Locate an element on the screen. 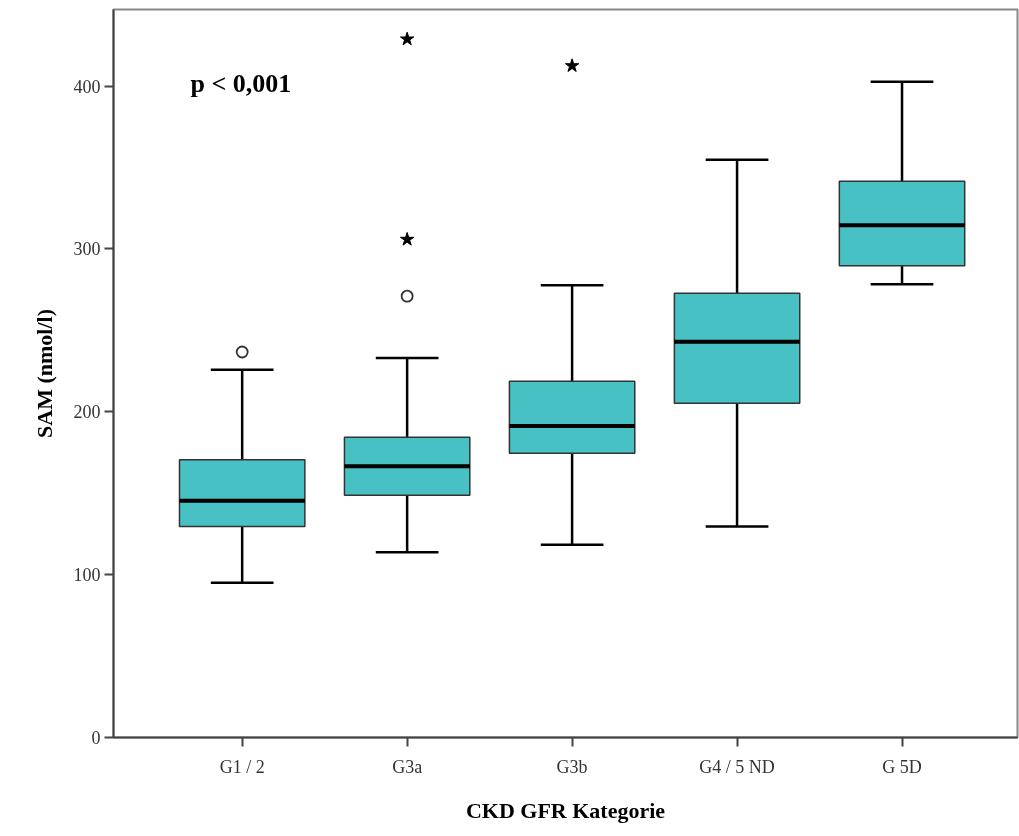 The image size is (1019, 836). x-tick-label: G3a is located at coordinates (407, 766).